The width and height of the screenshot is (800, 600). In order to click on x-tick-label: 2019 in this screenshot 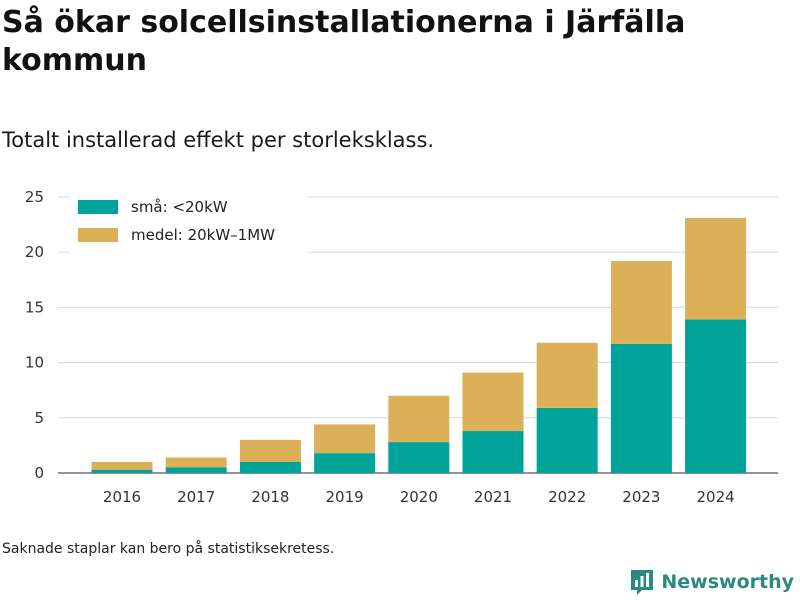, I will do `click(345, 497)`.